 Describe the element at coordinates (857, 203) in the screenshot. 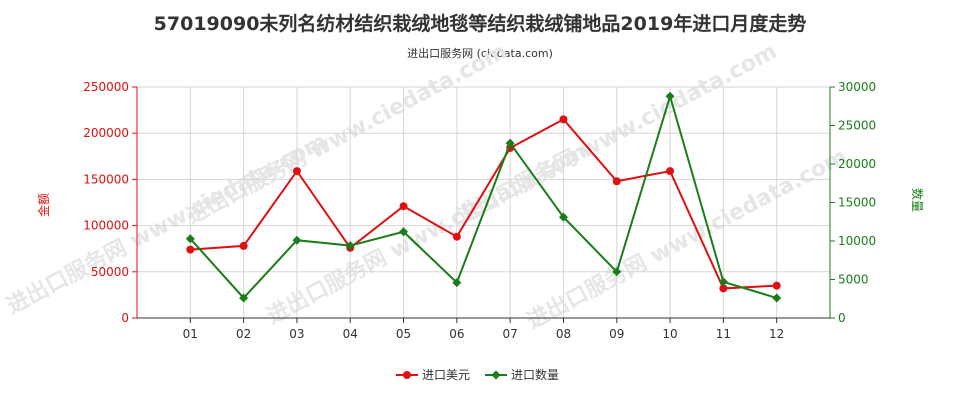

I see `right-tick-label: 15000` at that location.